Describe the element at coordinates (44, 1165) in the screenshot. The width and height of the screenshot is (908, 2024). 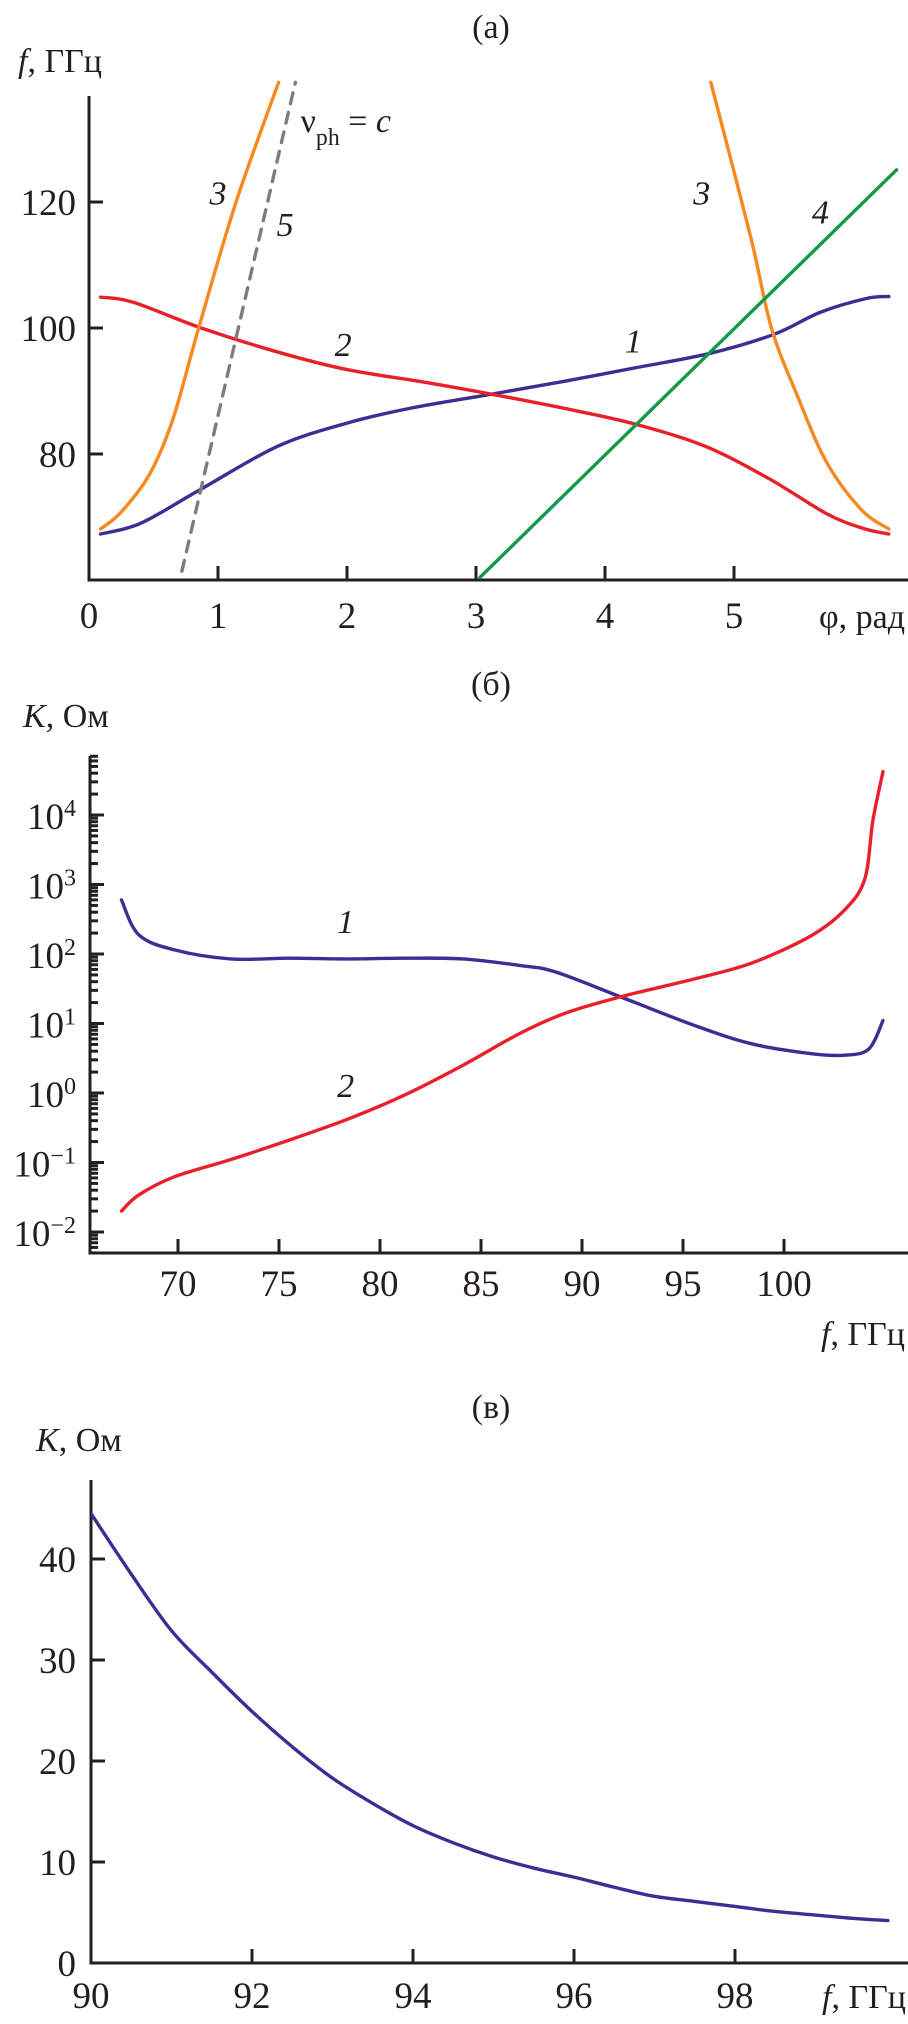
I see `y-tick-label: 10−1` at that location.